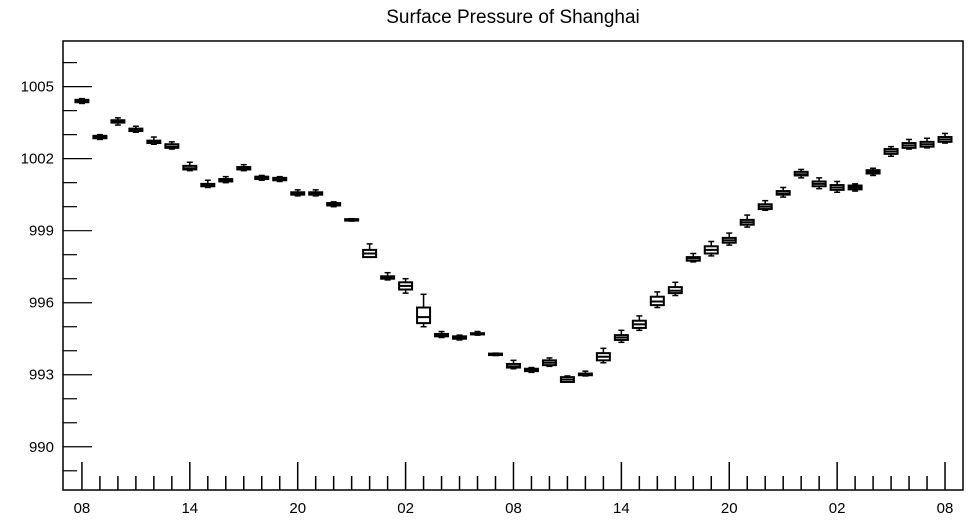 This screenshot has width=968, height=520. What do you see at coordinates (424, 315) in the screenshot?
I see `box-body` at bounding box center [424, 315].